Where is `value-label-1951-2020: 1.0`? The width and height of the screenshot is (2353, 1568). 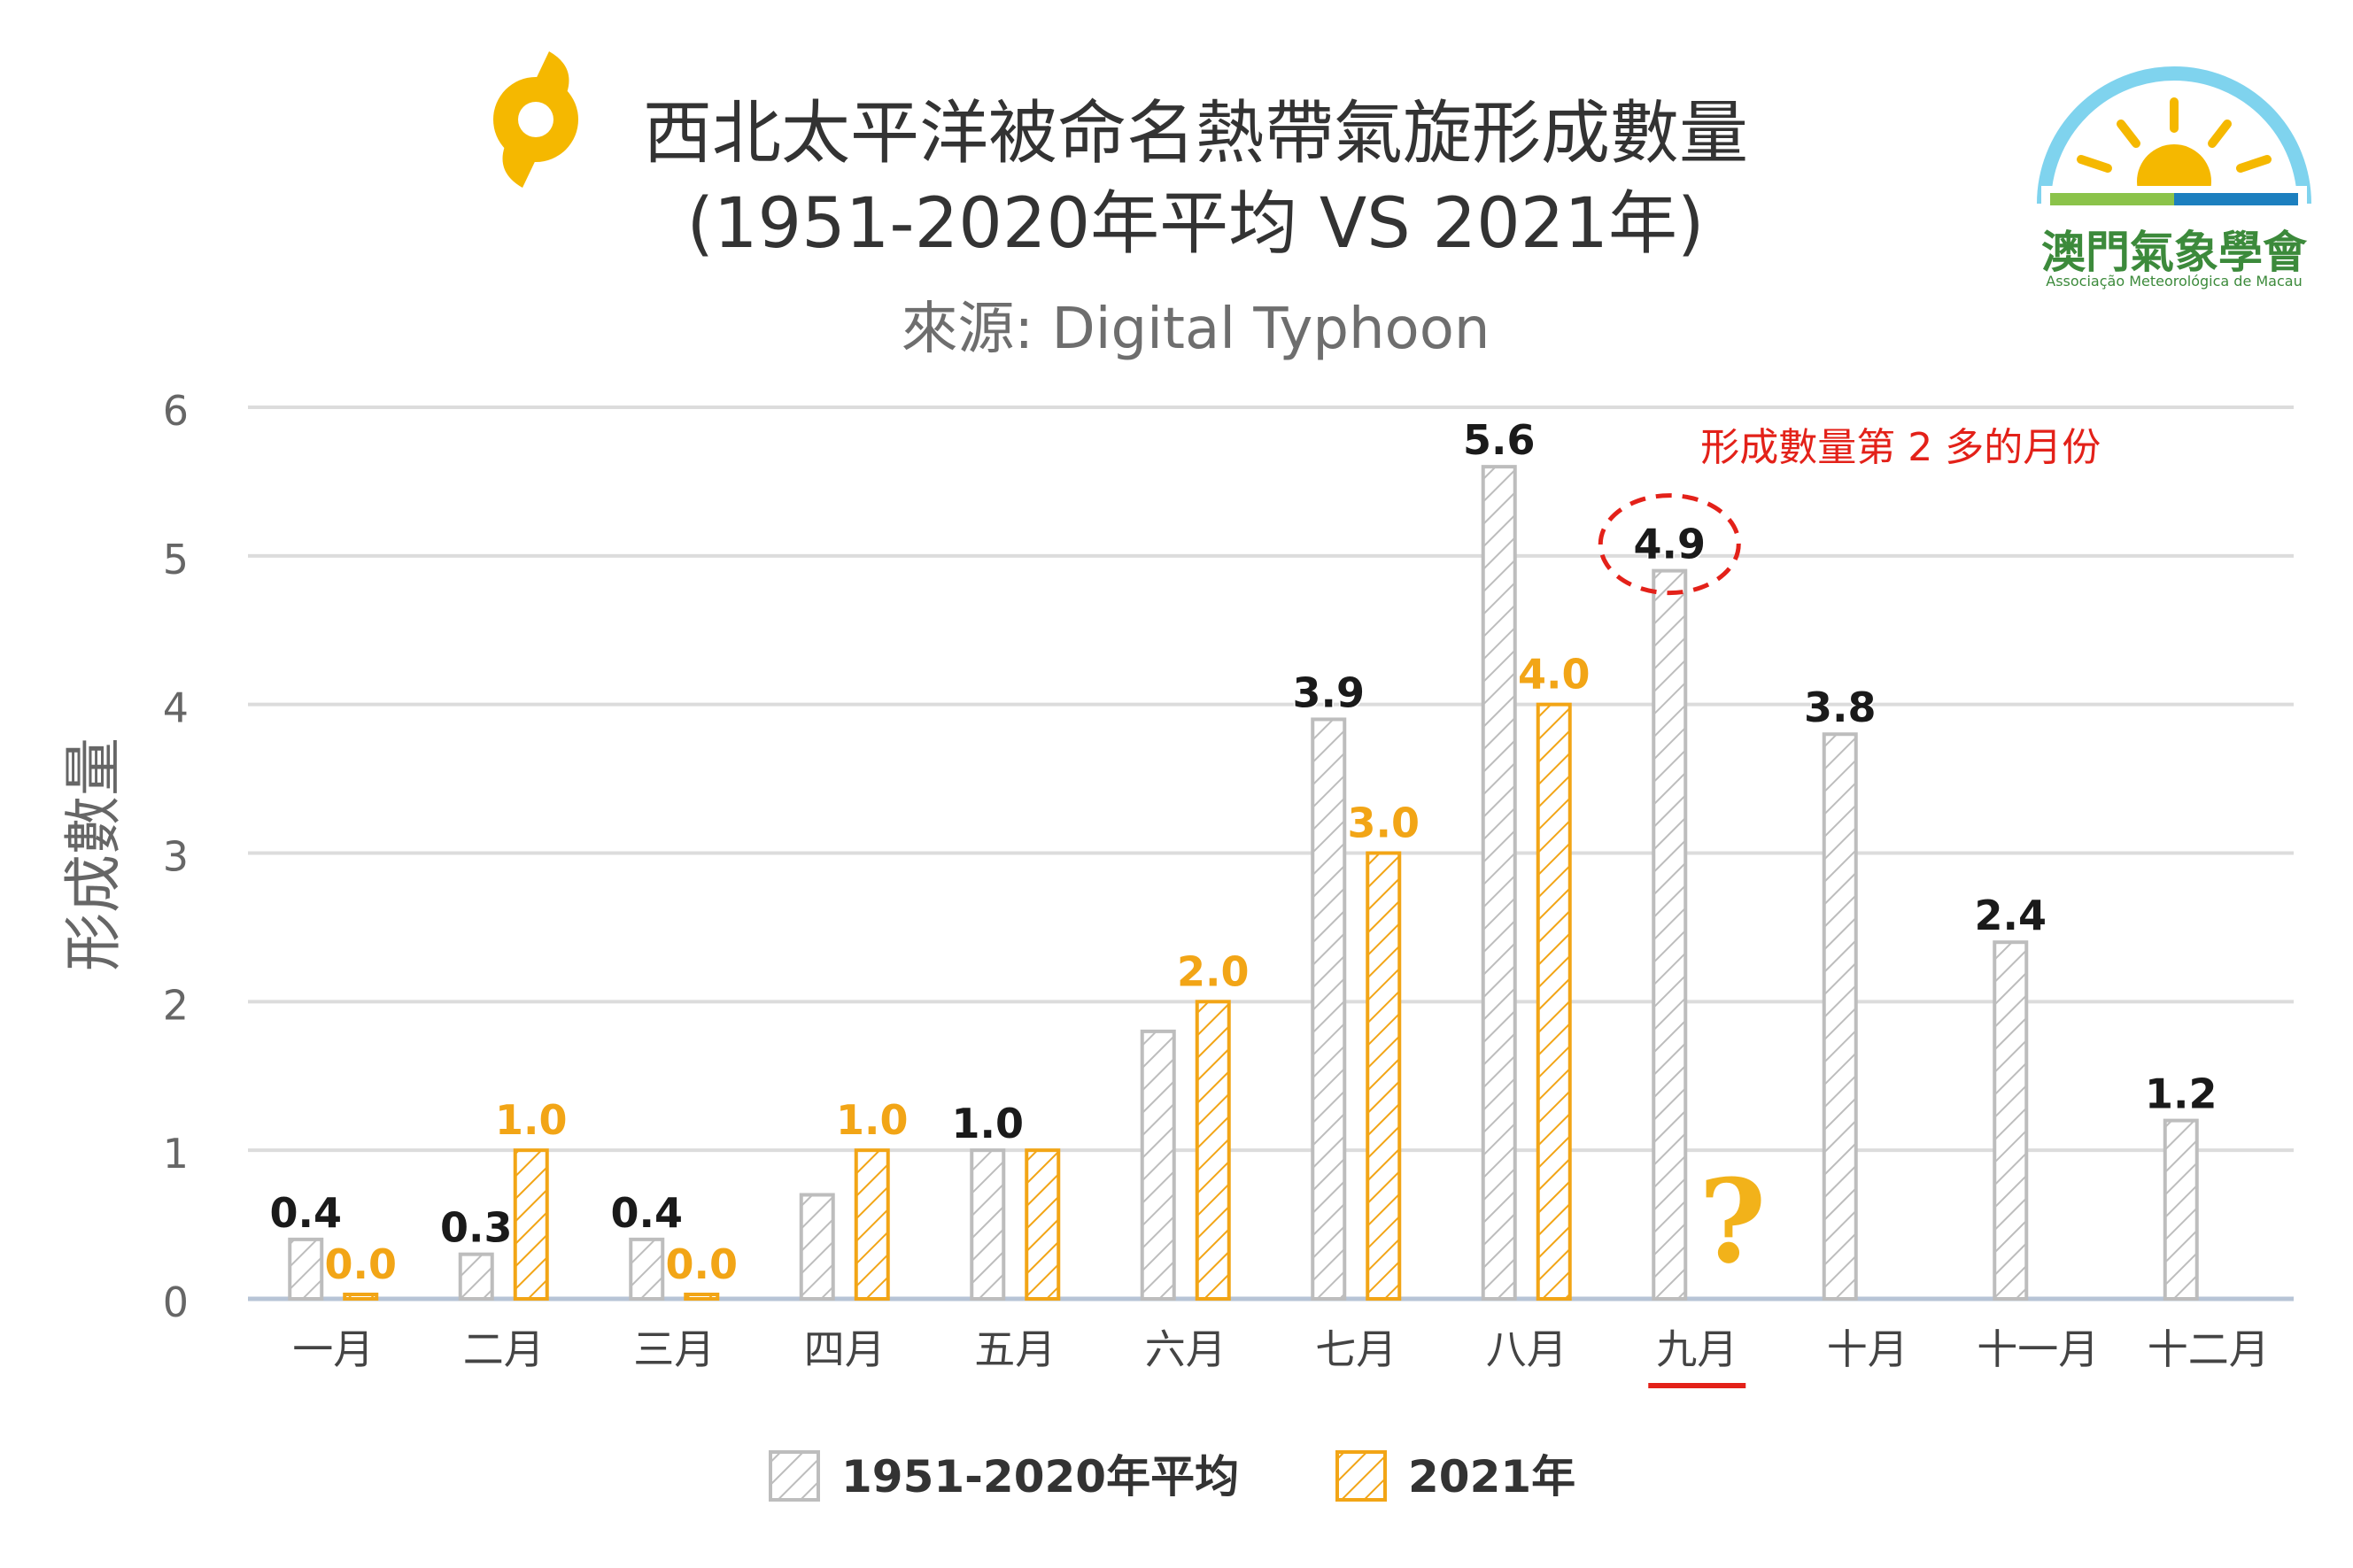
value-label-1951-2020: 1.0 is located at coordinates (988, 1123).